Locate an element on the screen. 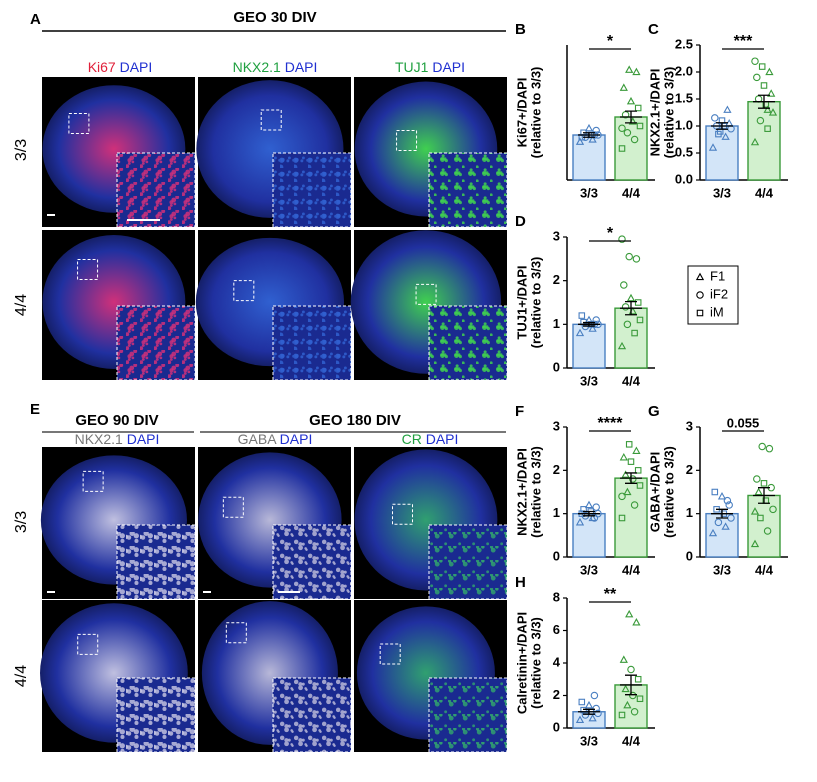 The width and height of the screenshot is (817, 782). legend-label: iF2 is located at coordinates (719, 293).